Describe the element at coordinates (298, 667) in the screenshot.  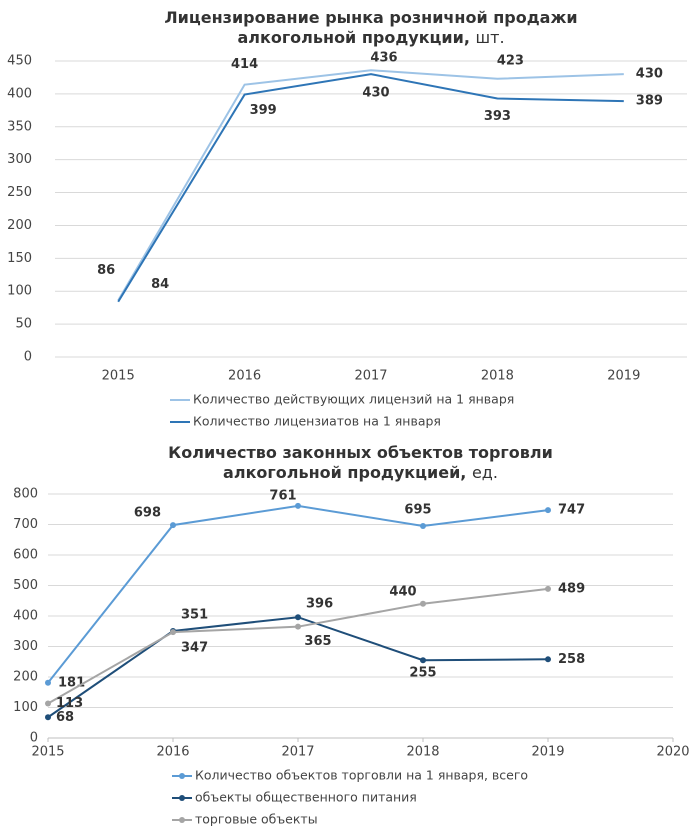
I see `line` at that location.